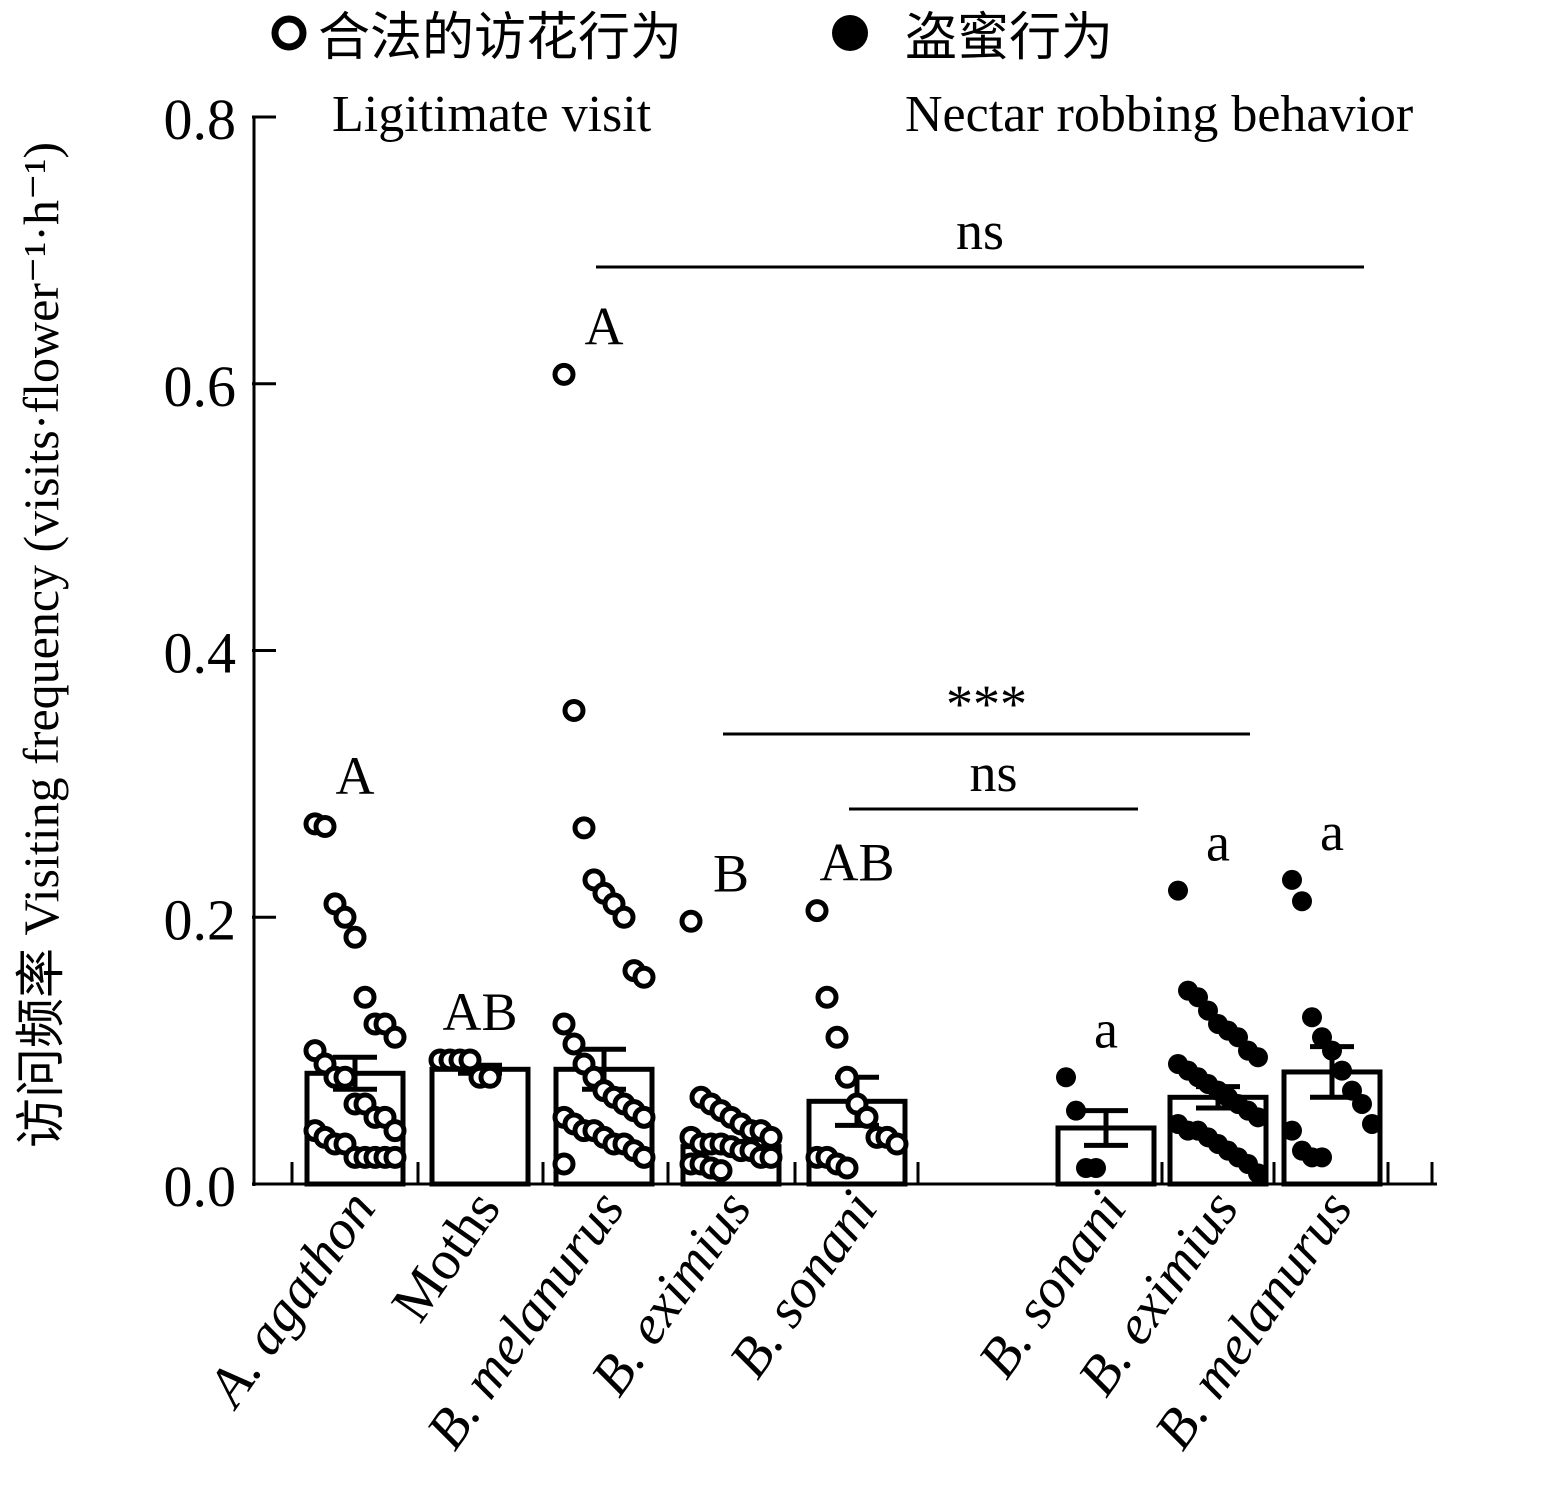 The height and width of the screenshot is (1498, 1558). What do you see at coordinates (289, 33) in the screenshot?
I see `legend-marker-legitimate` at bounding box center [289, 33].